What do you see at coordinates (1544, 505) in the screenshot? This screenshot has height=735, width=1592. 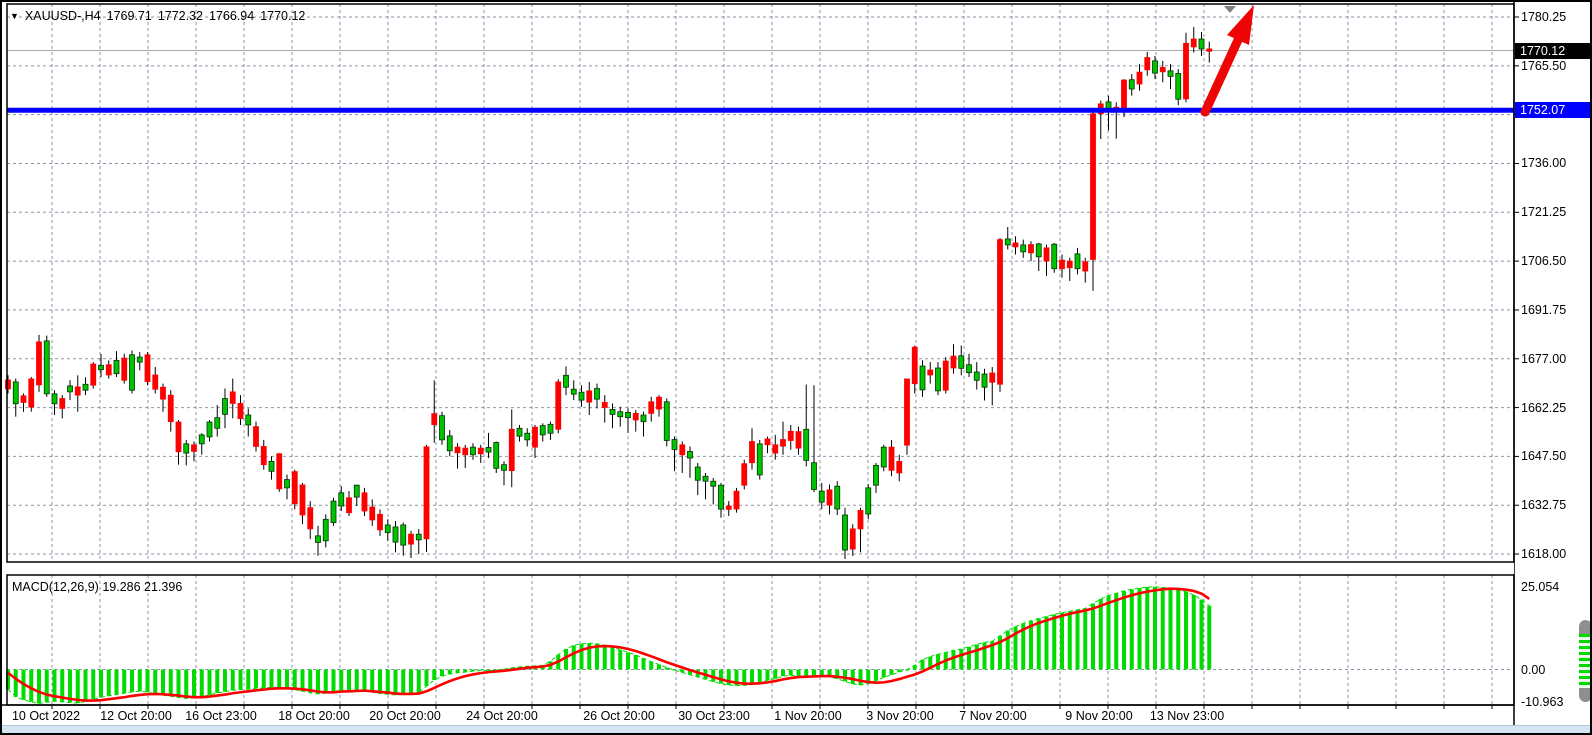 I see `price-axis-label: 1632.75` at bounding box center [1544, 505].